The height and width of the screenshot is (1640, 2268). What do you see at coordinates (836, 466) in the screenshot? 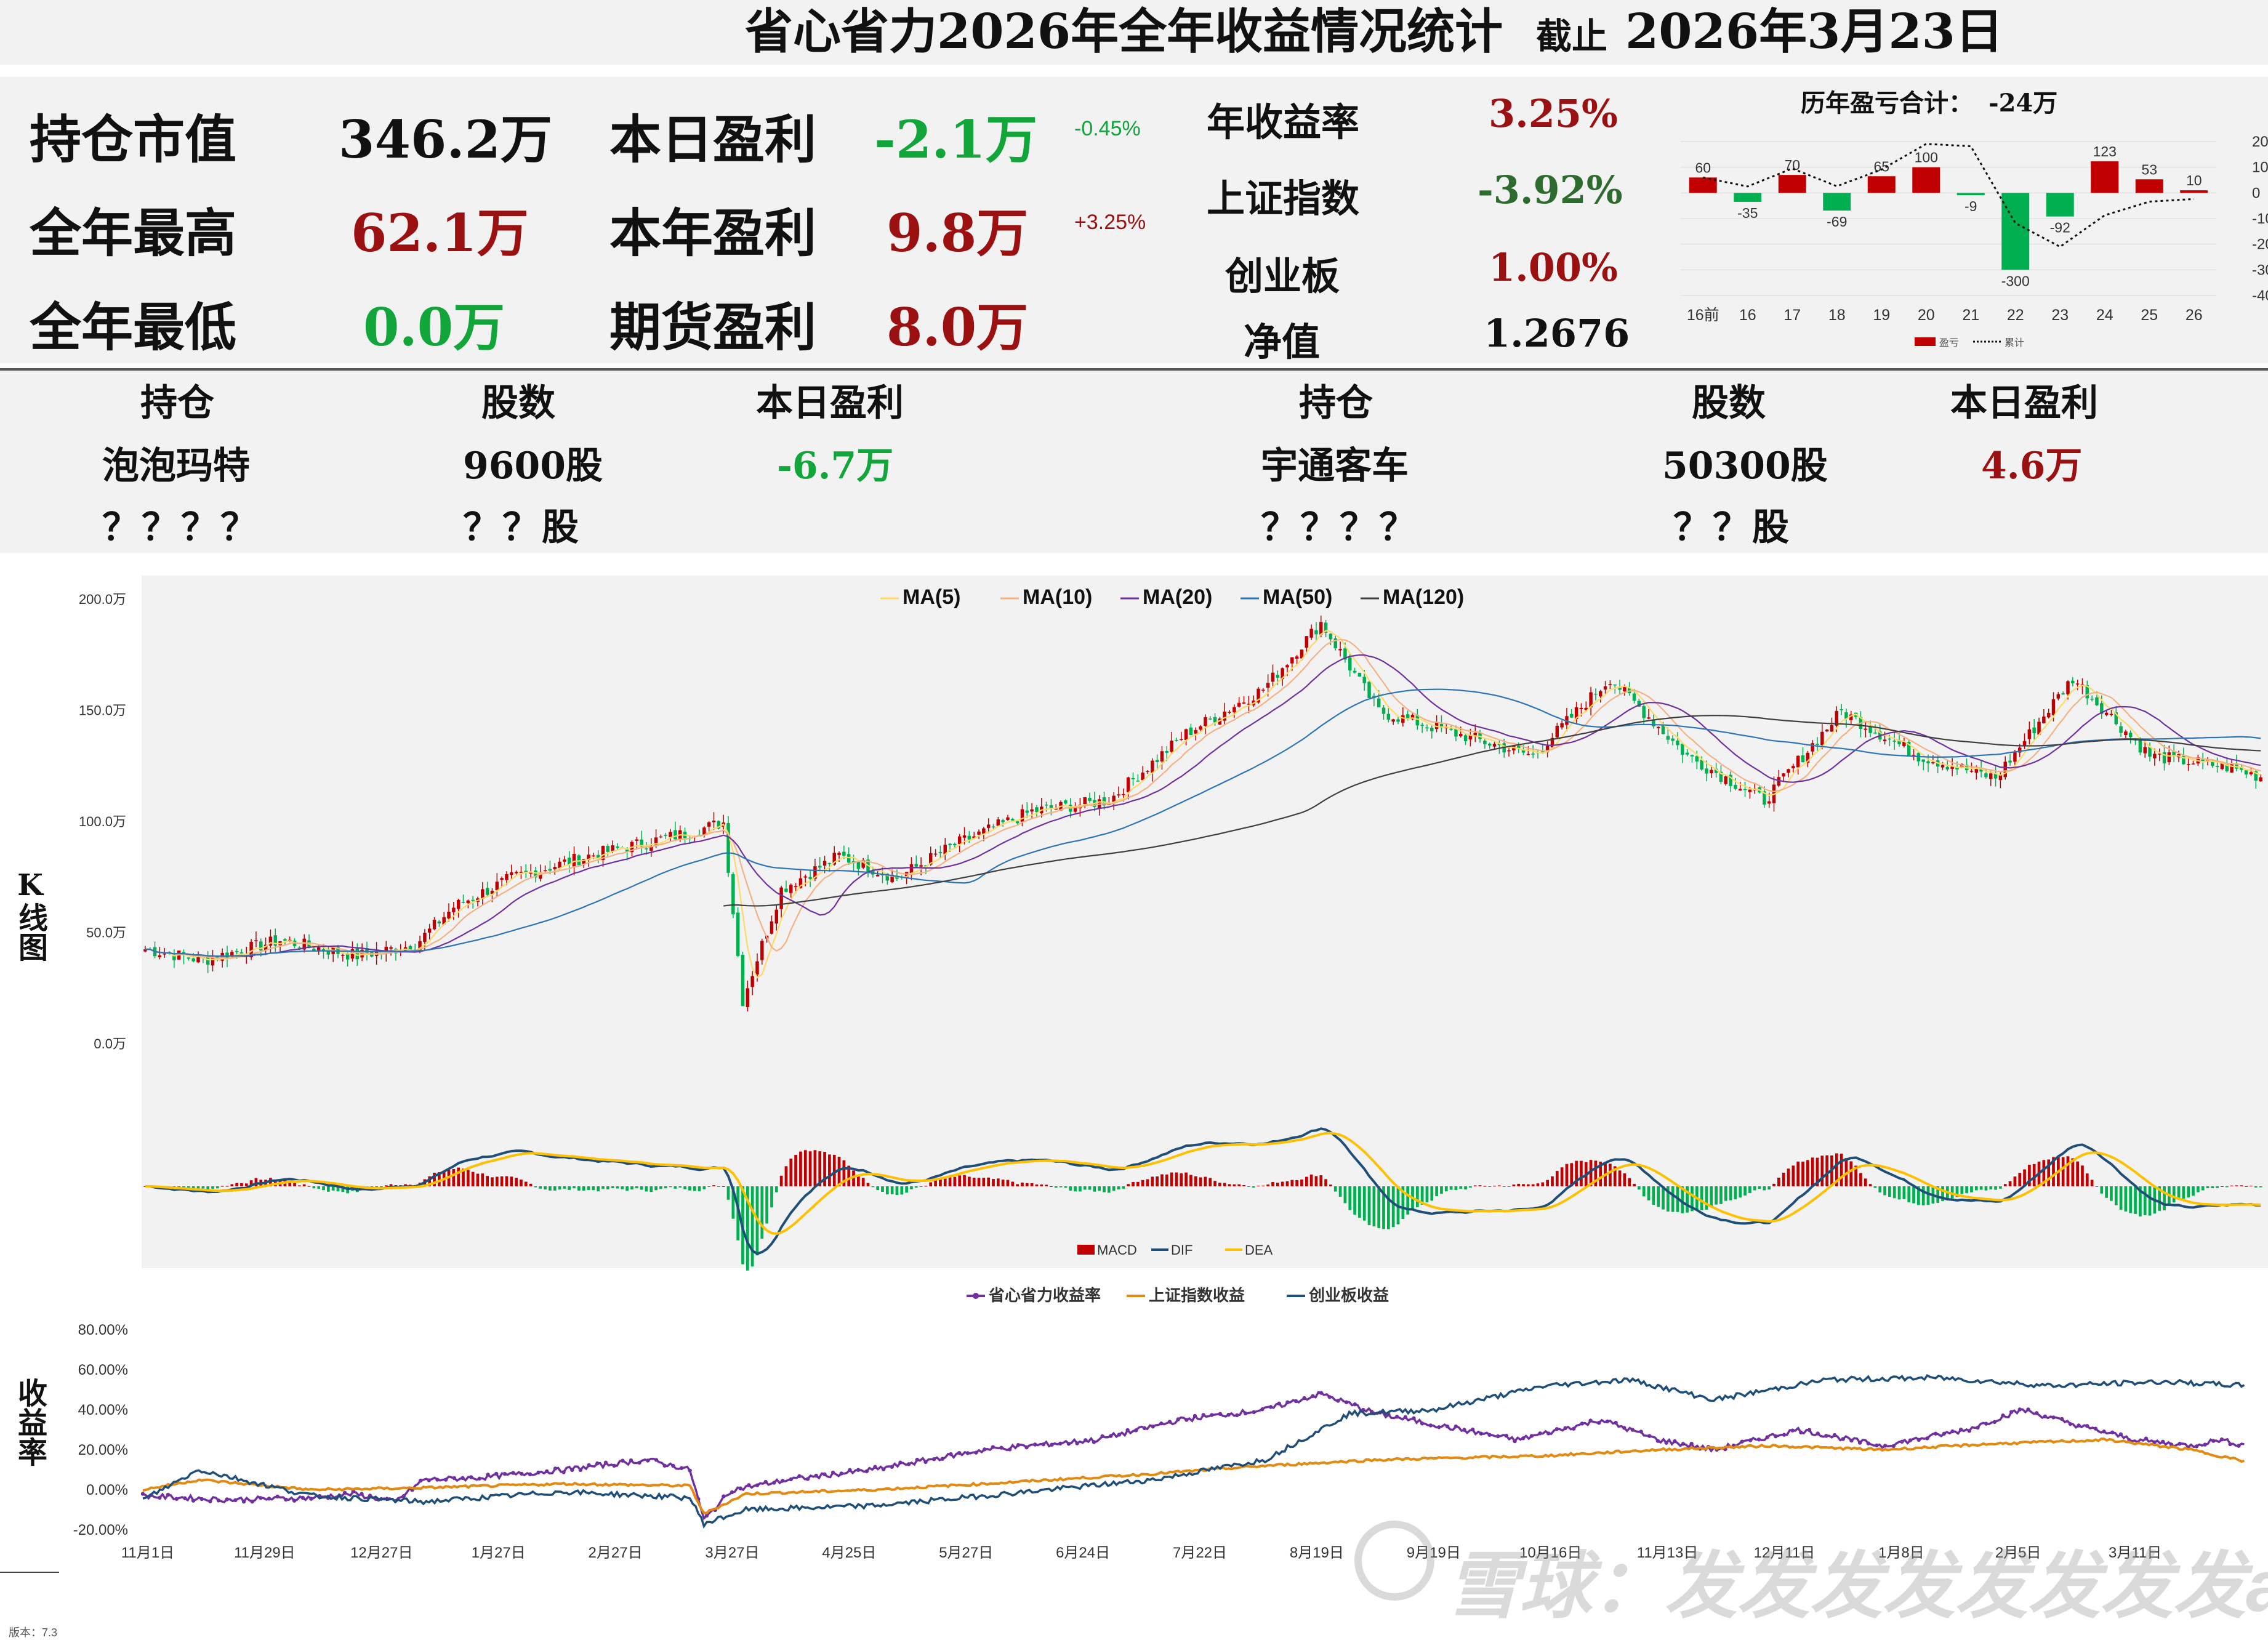
I see `holding-profit: -6.7万` at bounding box center [836, 466].